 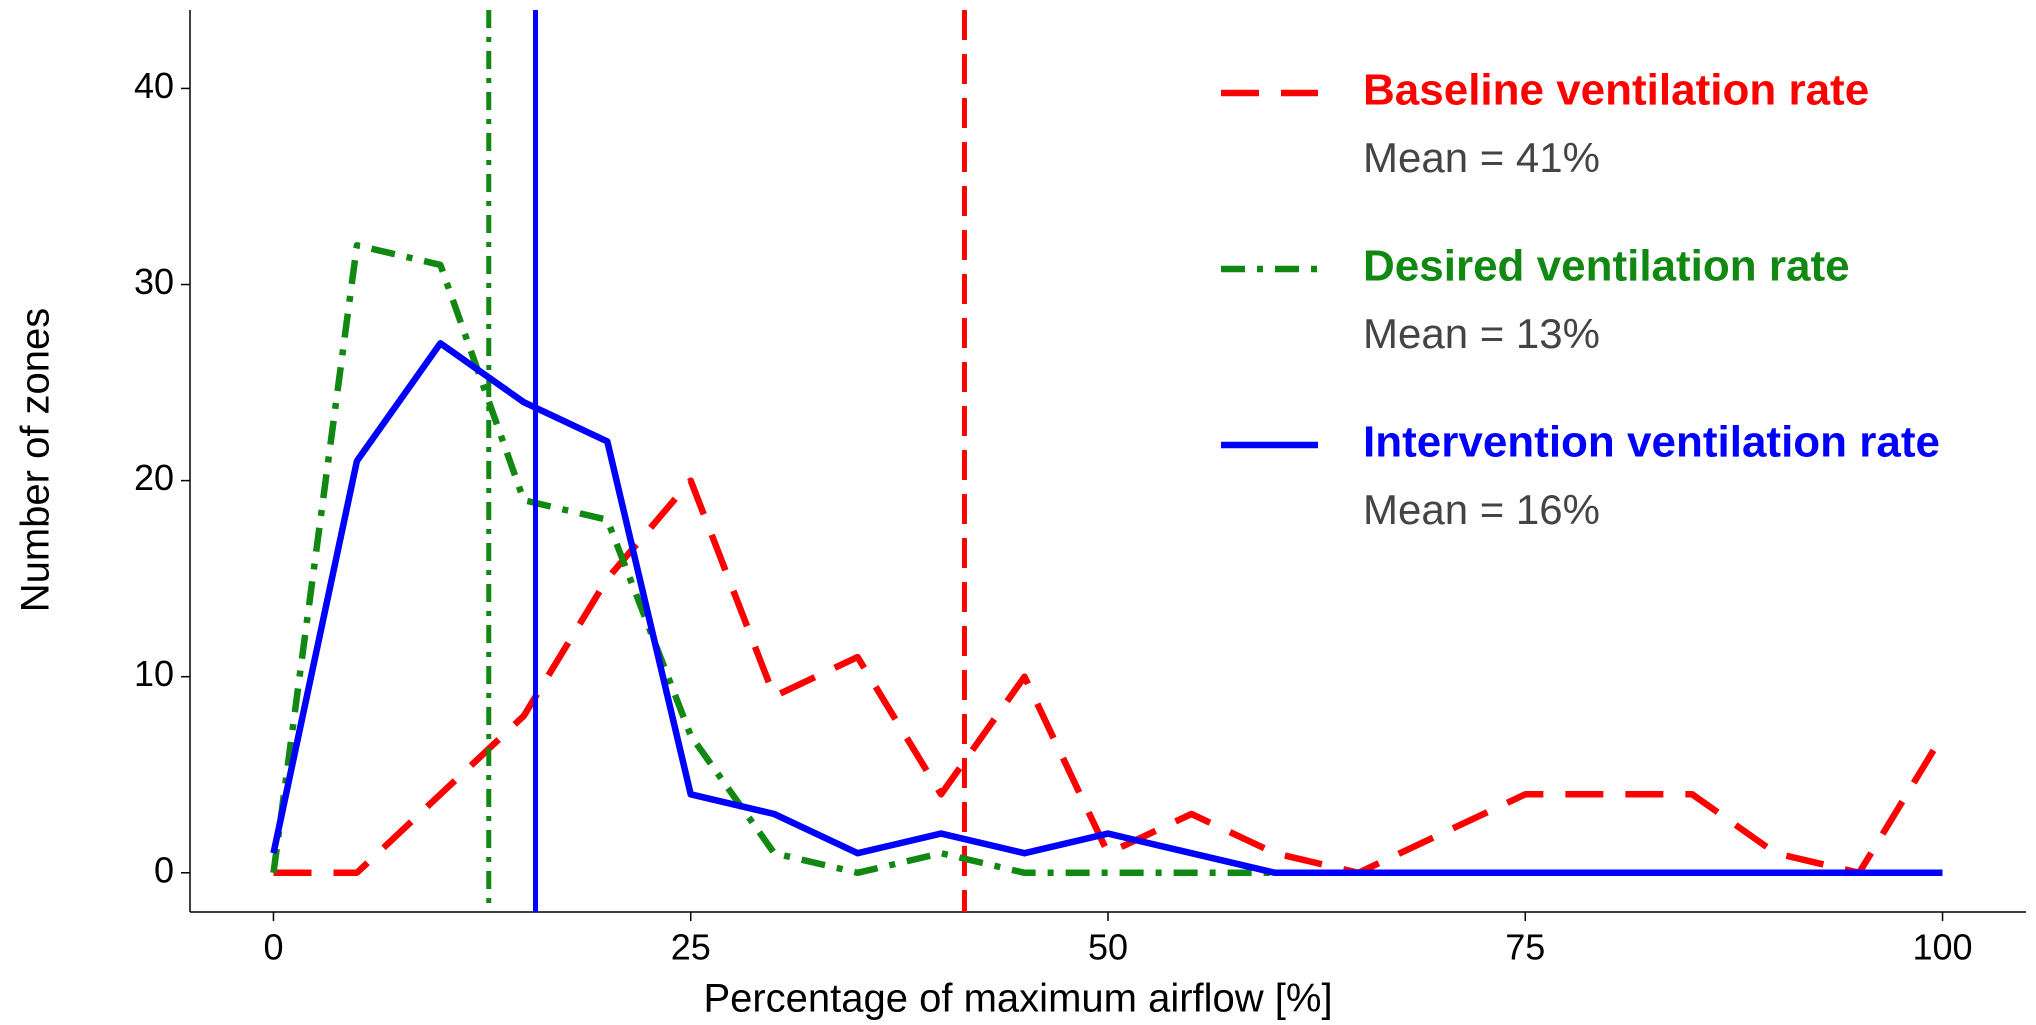 I want to click on y-tick-label: 30, so click(x=154, y=281).